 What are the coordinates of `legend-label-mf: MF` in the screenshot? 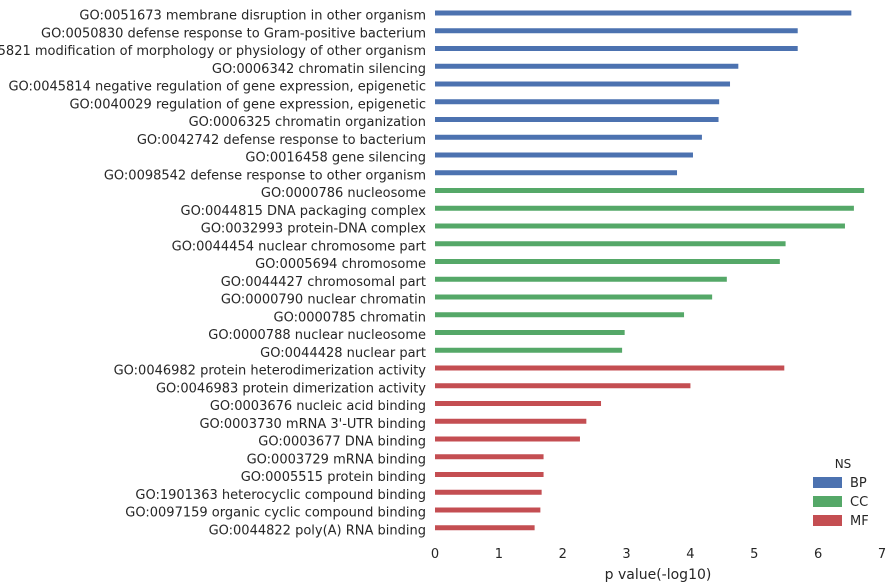 It's located at (859, 521).